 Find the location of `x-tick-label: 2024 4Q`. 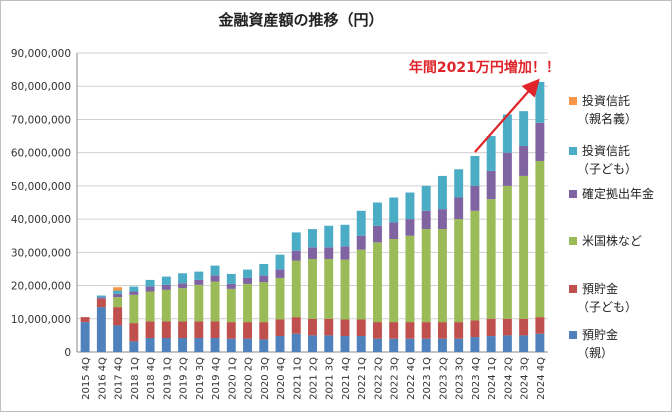

x-tick-label: 2024 4Q is located at coordinates (541, 378).